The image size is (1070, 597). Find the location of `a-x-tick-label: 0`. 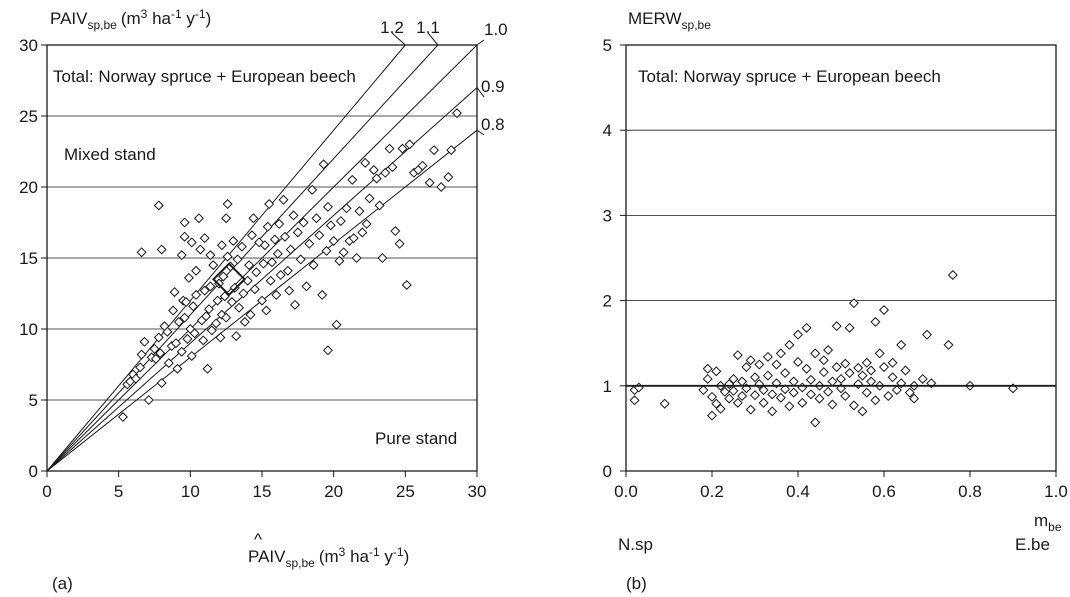

a-x-tick-label: 0 is located at coordinates (46, 491).